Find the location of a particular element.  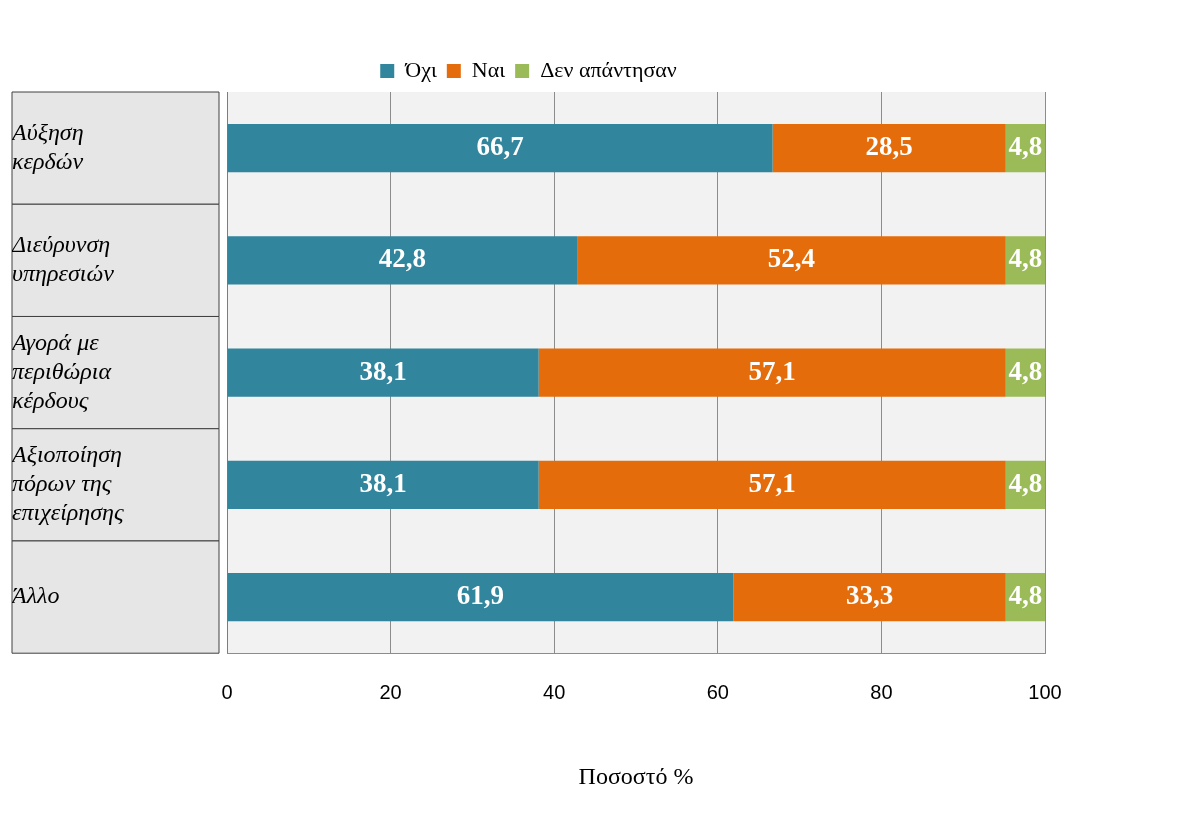

data-label: 42,8 is located at coordinates (402, 258).